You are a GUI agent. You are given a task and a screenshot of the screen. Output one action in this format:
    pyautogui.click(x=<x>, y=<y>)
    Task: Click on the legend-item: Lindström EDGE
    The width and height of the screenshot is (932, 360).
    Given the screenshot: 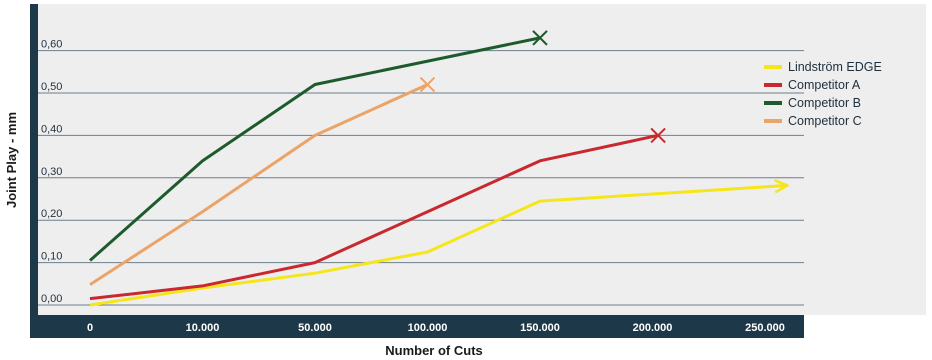 What is the action you would take?
    pyautogui.click(x=823, y=67)
    